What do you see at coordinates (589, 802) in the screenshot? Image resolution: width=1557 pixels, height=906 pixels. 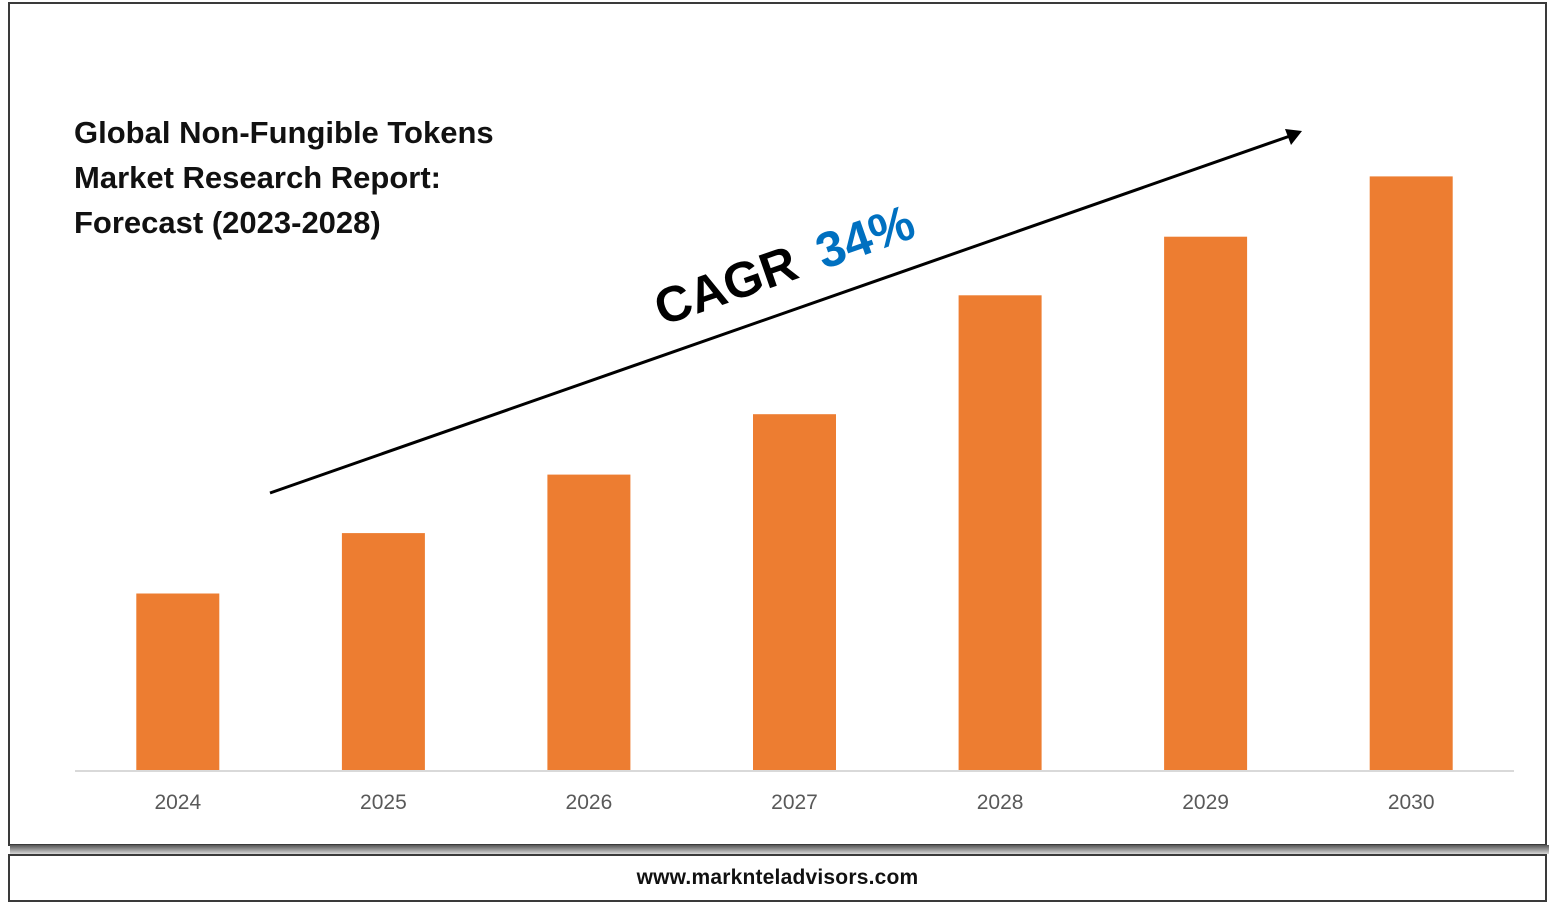 I see `x-tick-label-2026: 2026` at bounding box center [589, 802].